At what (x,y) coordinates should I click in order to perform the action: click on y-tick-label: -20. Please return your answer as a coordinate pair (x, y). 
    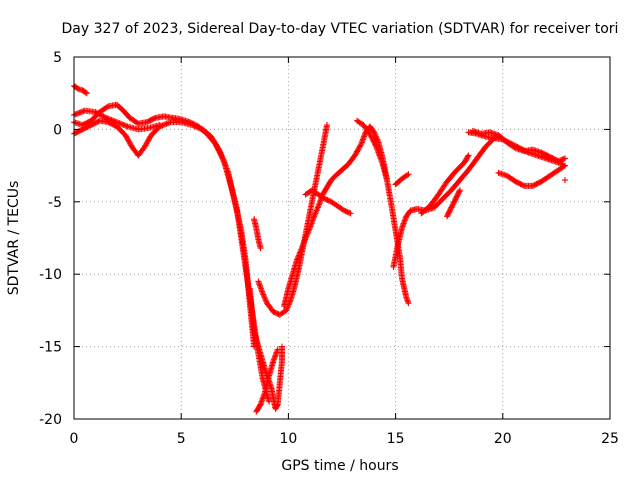
    Looking at the image, I should click on (50, 420).